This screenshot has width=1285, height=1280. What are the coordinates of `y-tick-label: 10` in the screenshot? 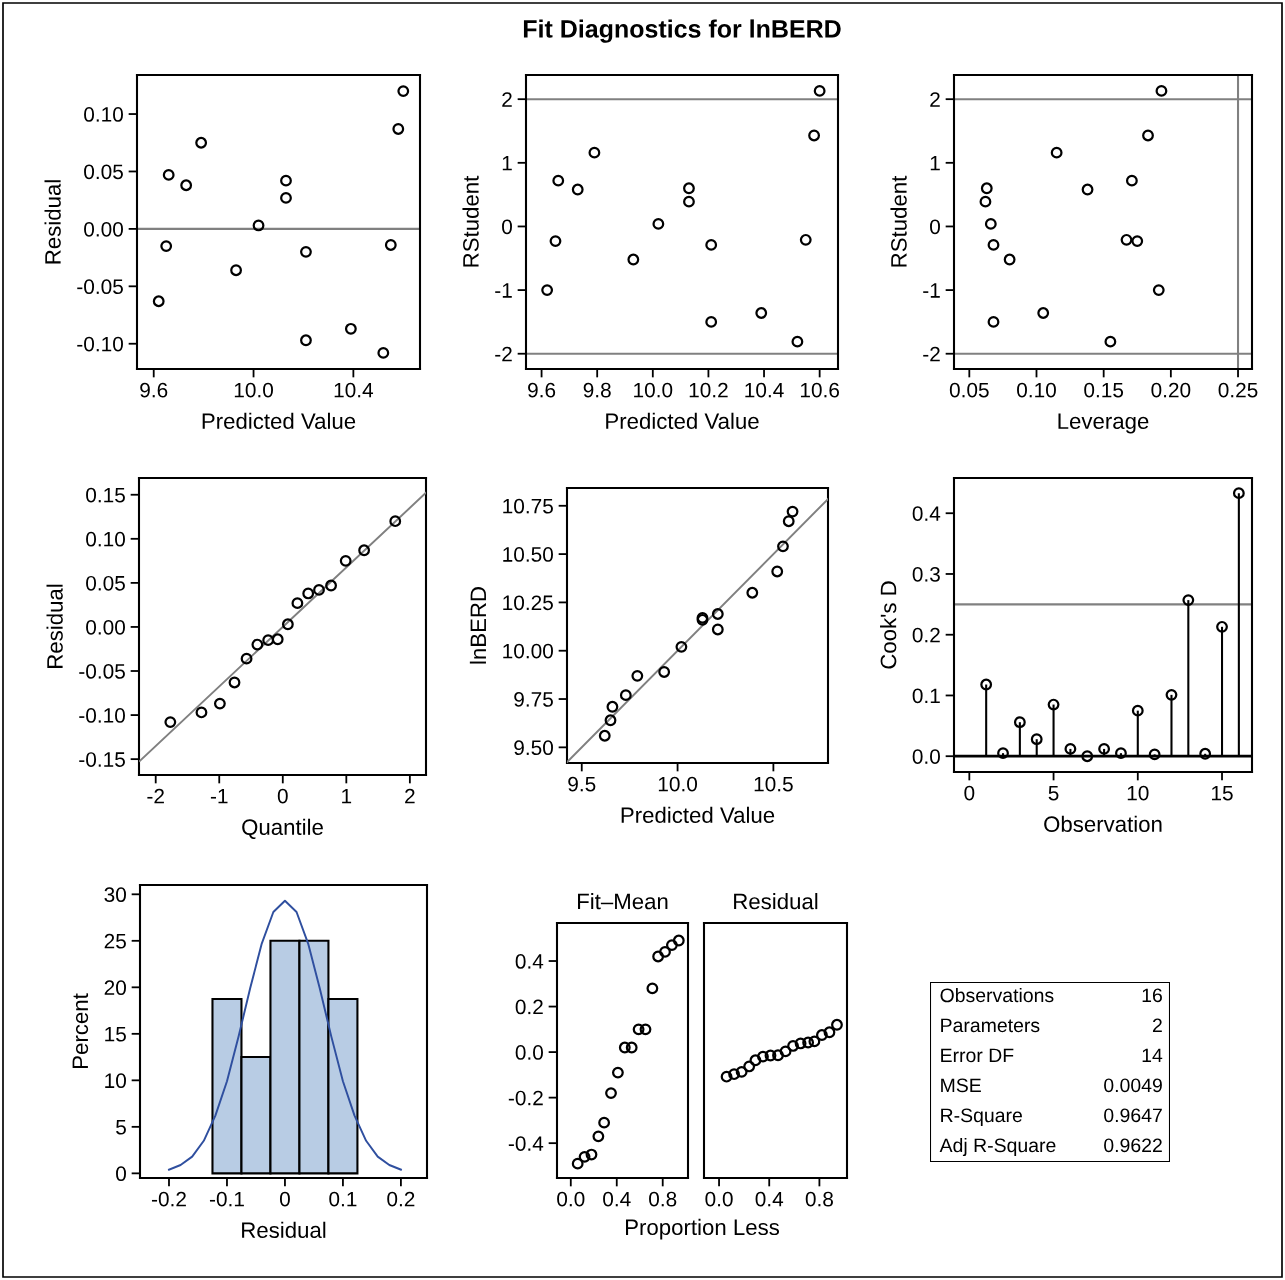 It's located at (115, 1081).